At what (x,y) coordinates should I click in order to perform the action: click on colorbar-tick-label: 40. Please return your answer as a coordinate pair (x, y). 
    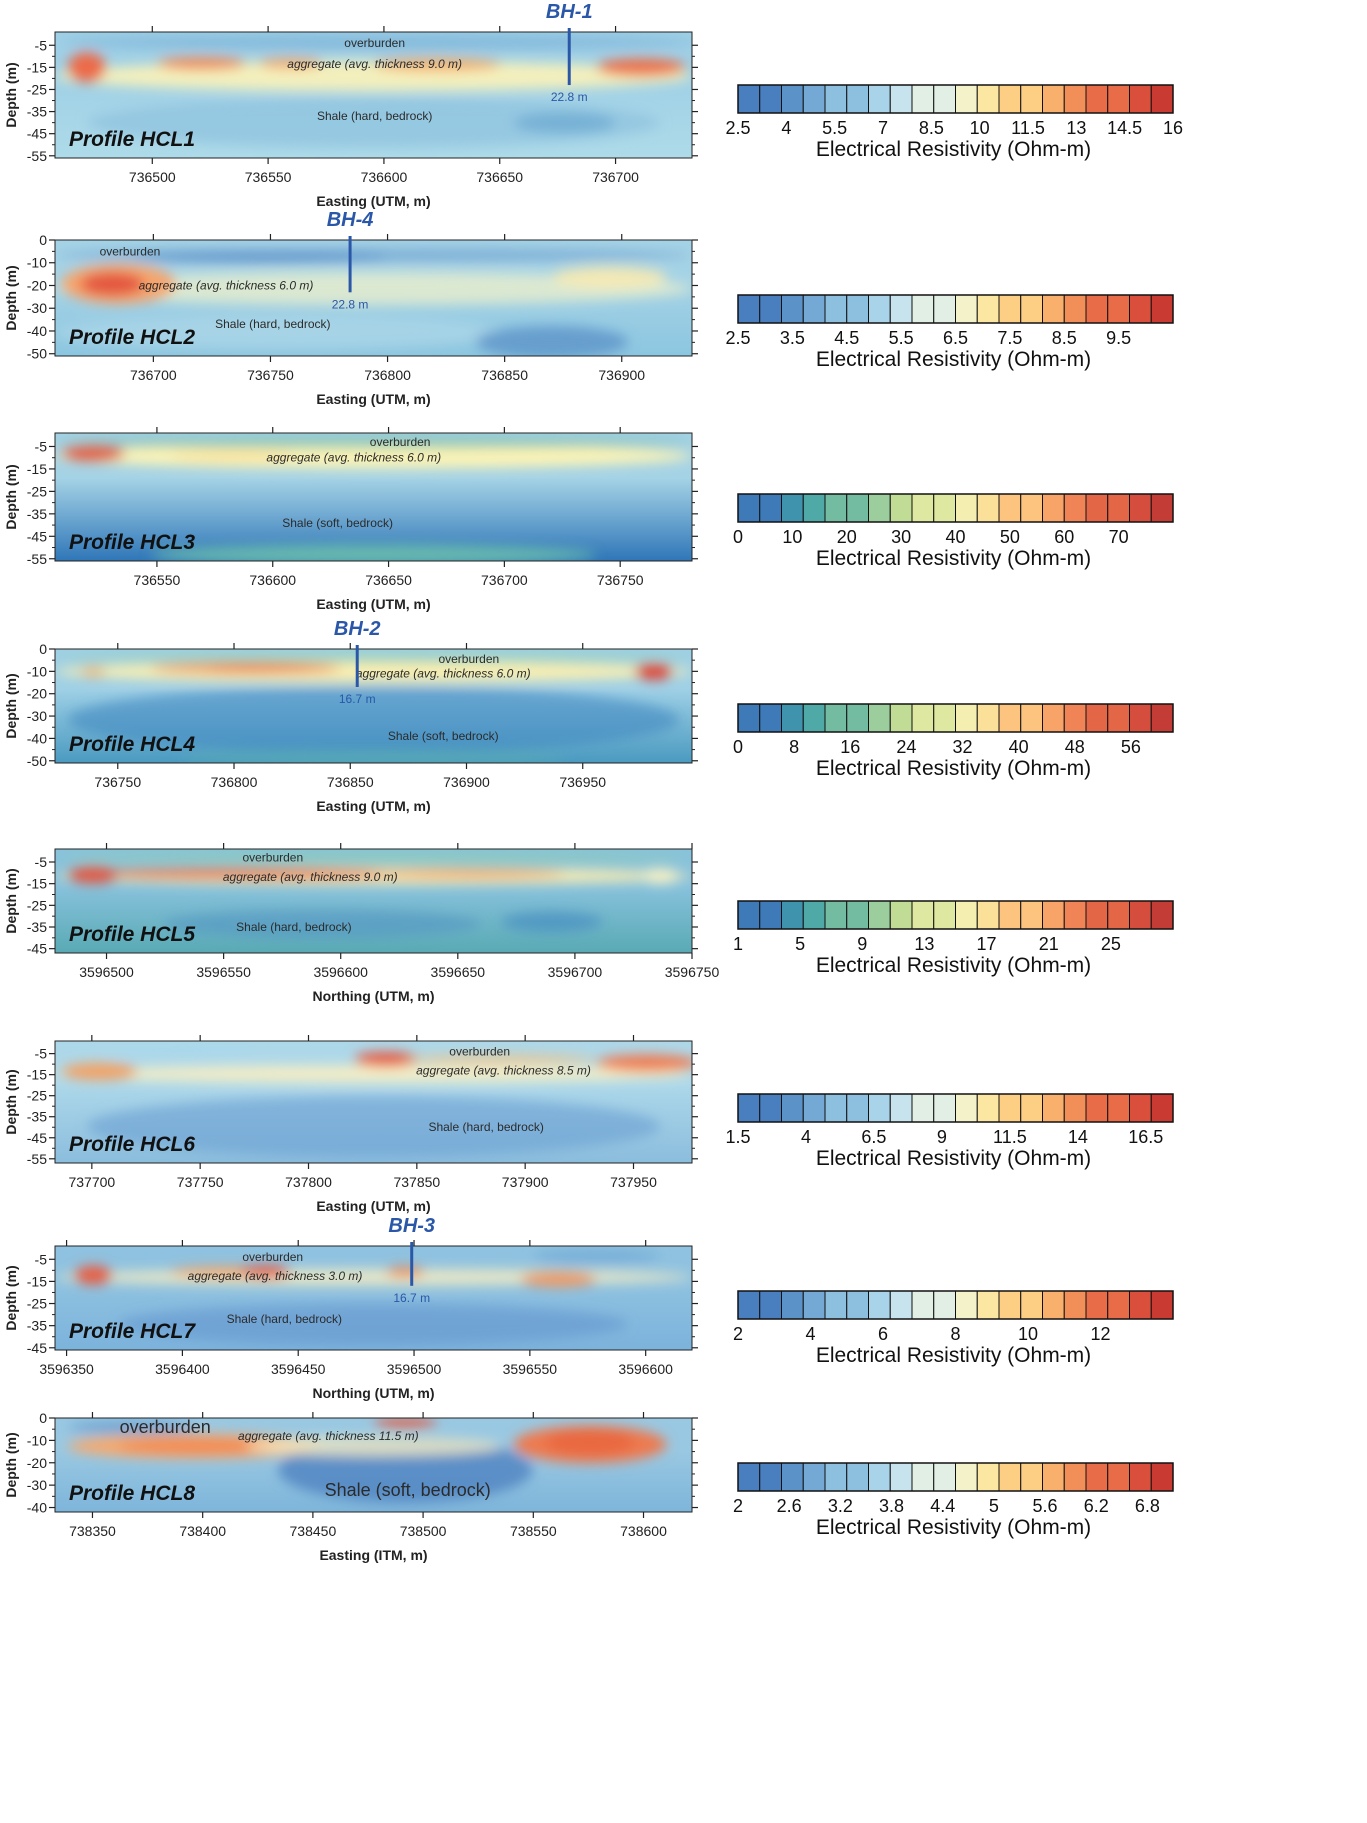
    Looking at the image, I should click on (955, 537).